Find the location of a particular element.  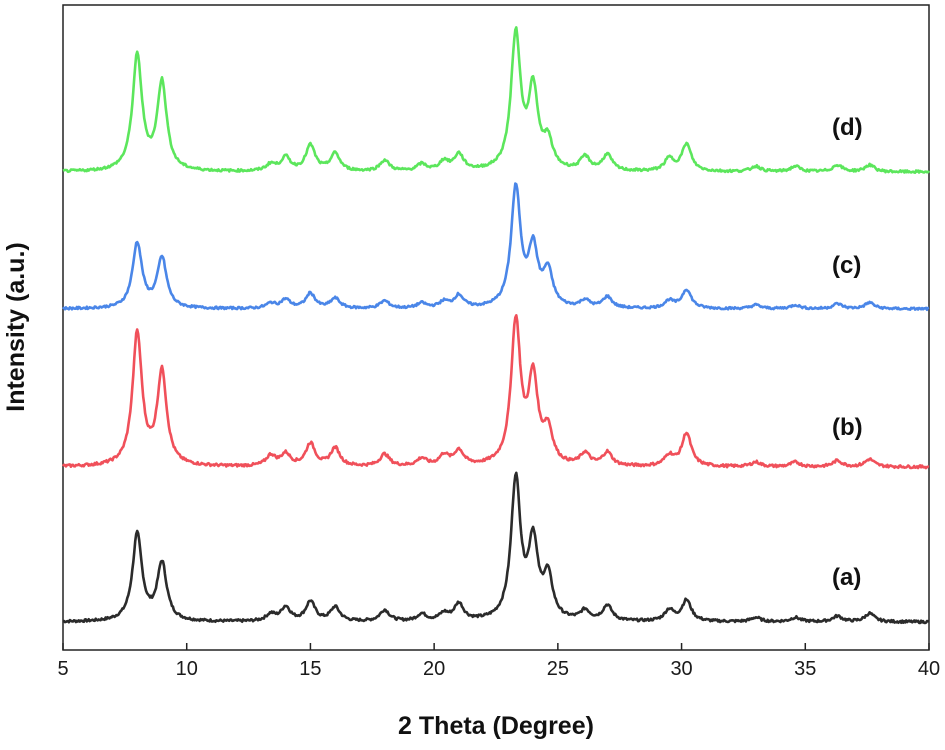

series-label: (b) is located at coordinates (847, 427).